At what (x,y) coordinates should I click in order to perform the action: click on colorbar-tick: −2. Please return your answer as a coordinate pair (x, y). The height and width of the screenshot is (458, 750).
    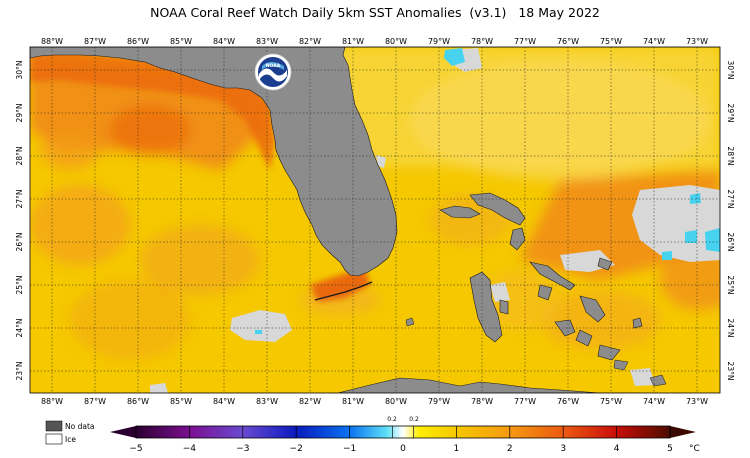
    Looking at the image, I should click on (296, 449).